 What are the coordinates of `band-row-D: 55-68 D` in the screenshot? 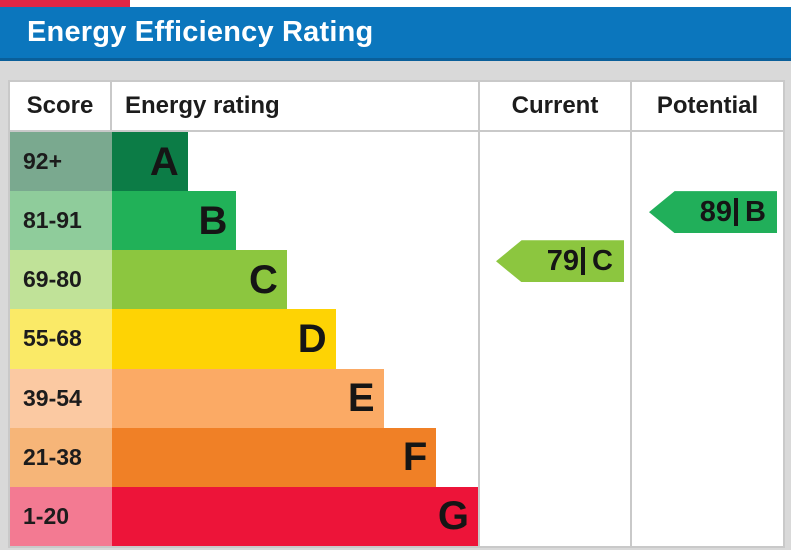 It's located at (244, 339).